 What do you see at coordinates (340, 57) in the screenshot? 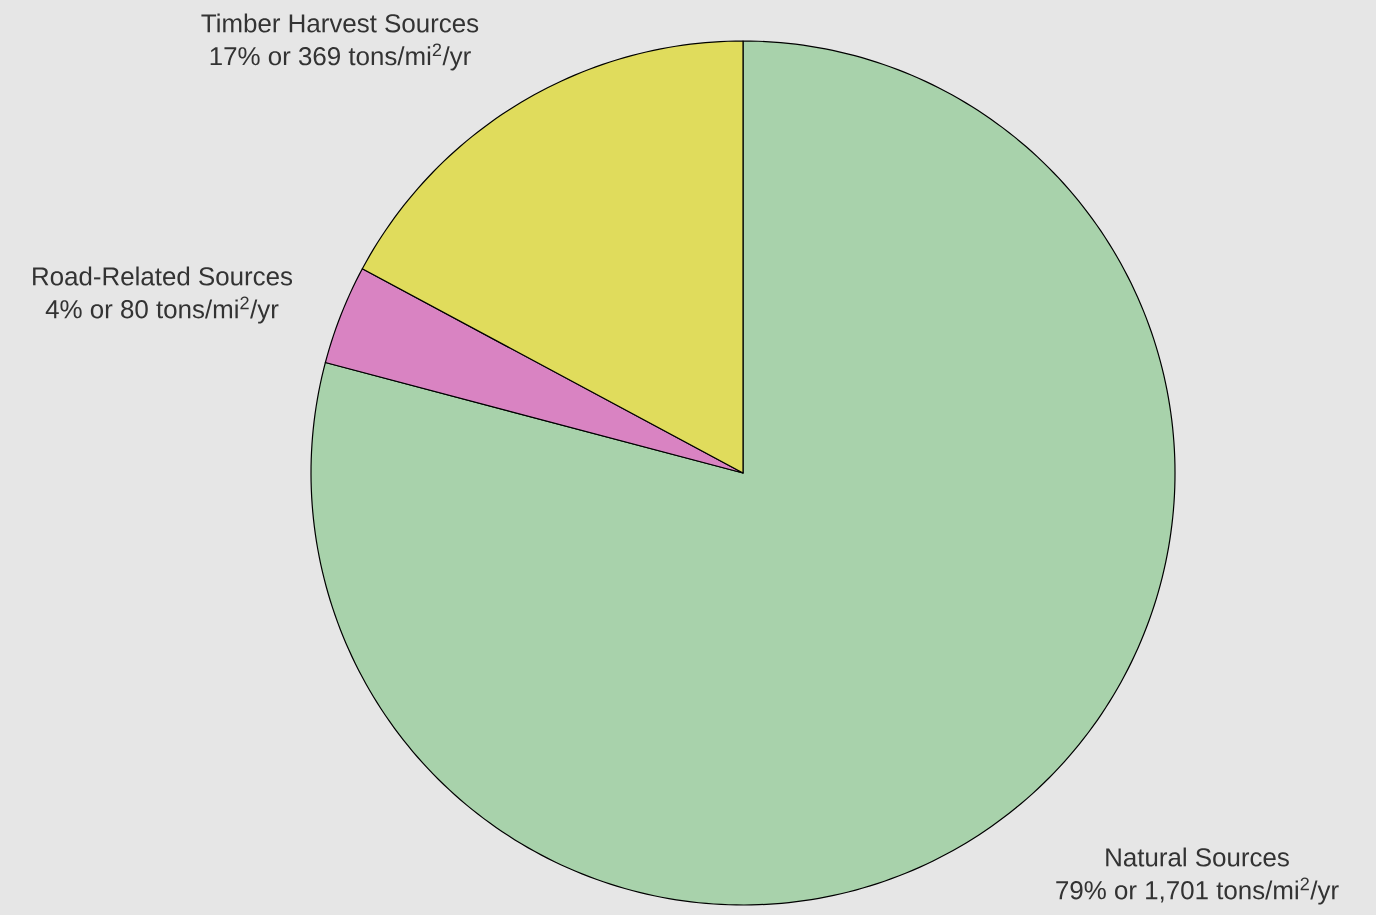
I see `data-label: 17% or 369 tons/mi$^{2}$/yr` at bounding box center [340, 57].